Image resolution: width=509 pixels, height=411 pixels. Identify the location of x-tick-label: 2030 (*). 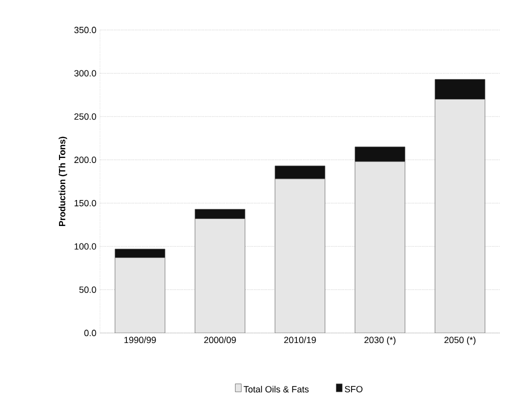
(380, 340).